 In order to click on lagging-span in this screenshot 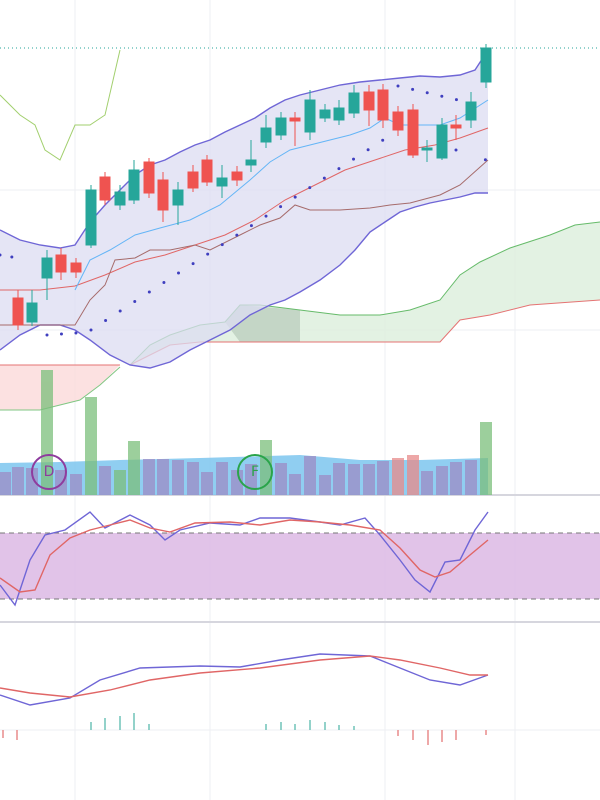, I will do `click(60, 105)`.